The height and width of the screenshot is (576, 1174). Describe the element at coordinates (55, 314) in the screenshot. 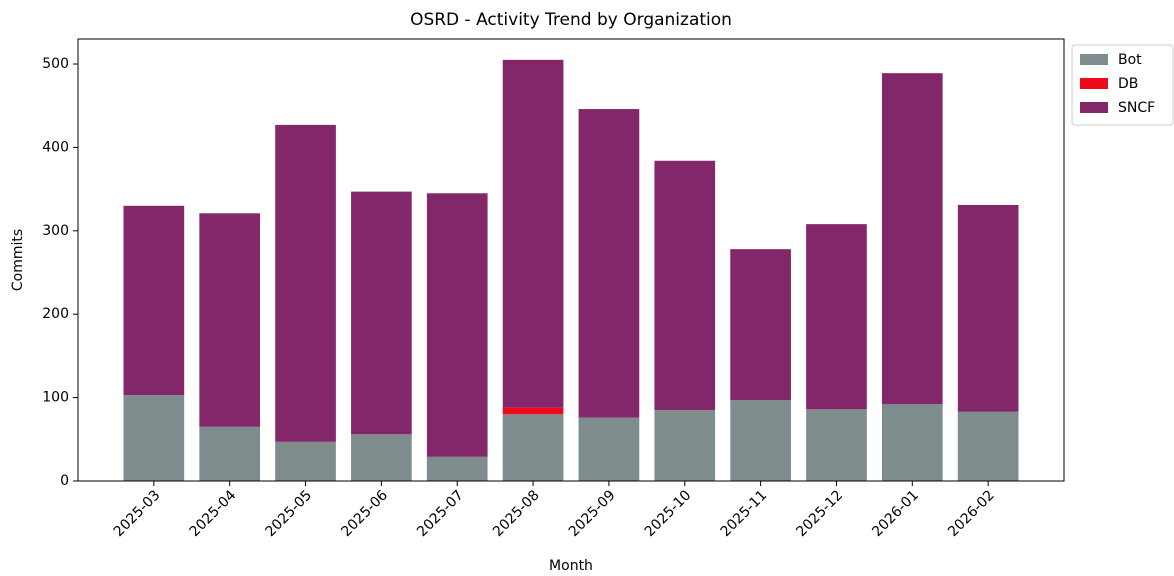

I see `y-tick-label: 200` at that location.